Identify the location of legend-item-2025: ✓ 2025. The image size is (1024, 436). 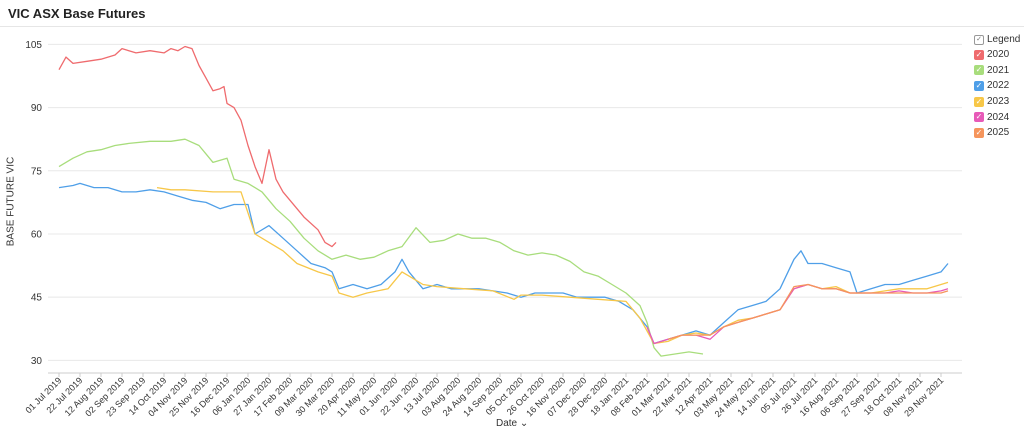
(997, 133).